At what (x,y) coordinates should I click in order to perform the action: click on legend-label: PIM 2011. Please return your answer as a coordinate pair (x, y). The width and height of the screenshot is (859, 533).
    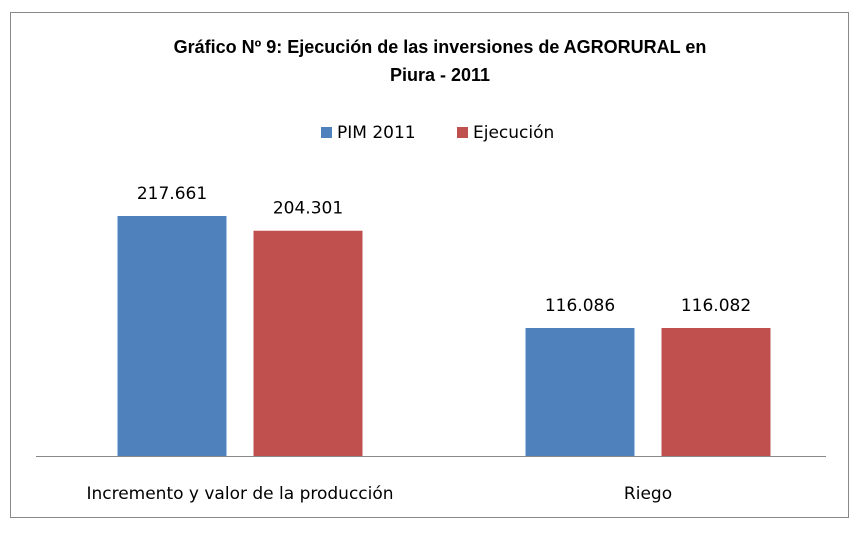
    Looking at the image, I should click on (376, 133).